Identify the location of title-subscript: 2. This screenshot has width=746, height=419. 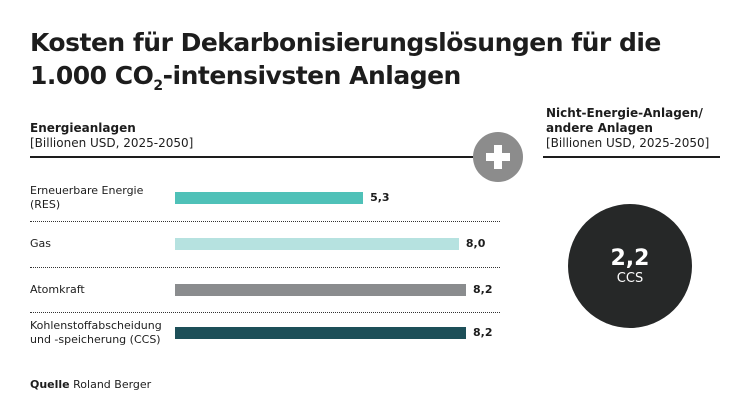
(158, 86).